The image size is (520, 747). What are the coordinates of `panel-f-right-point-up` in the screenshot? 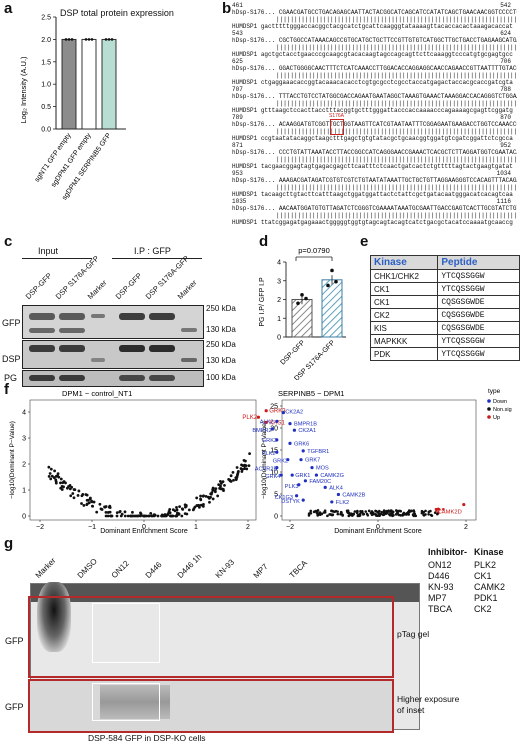 It's located at (439, 509).